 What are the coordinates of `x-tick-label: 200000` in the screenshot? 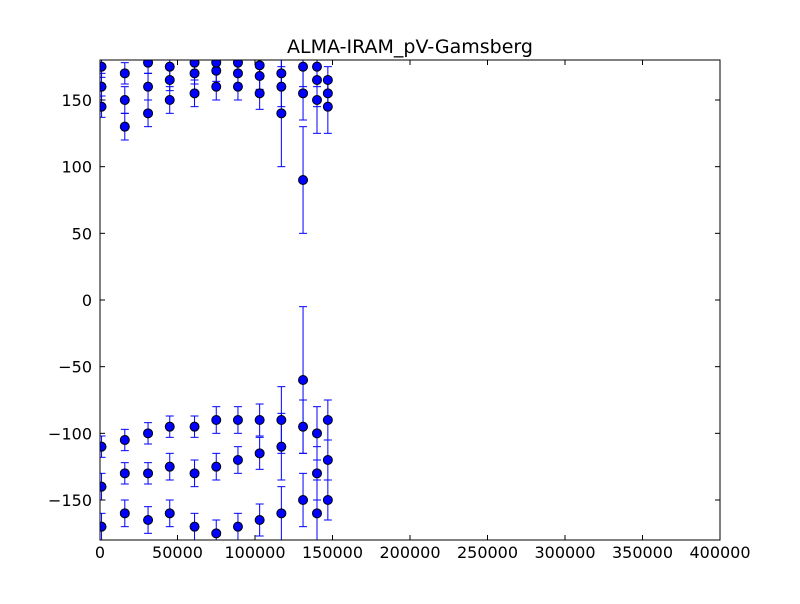 It's located at (409, 552).